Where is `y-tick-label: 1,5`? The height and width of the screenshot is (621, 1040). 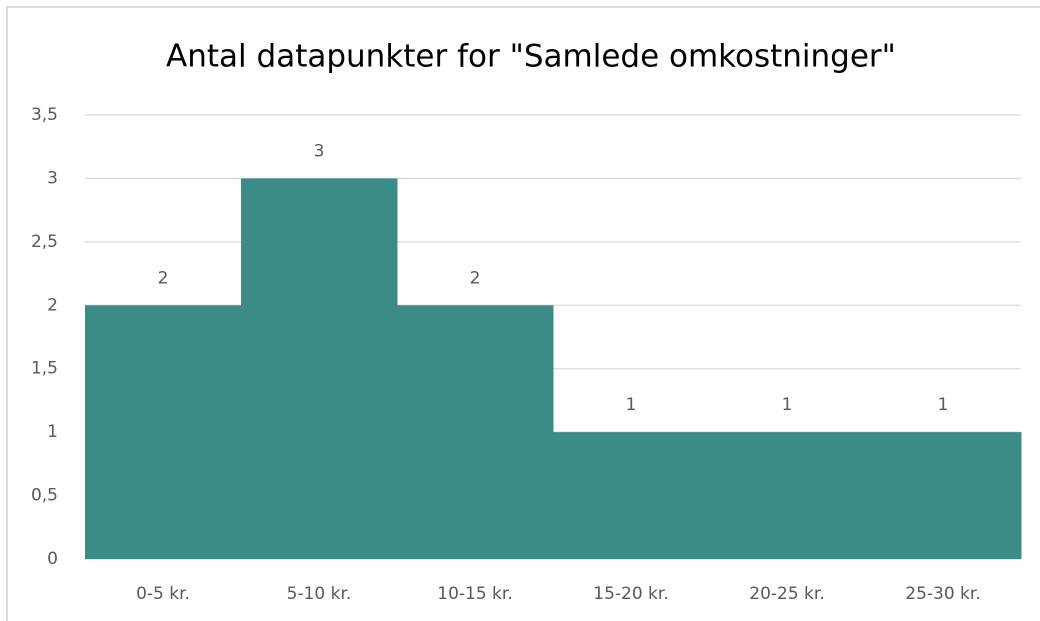 y-tick-label: 1,5 is located at coordinates (44, 369).